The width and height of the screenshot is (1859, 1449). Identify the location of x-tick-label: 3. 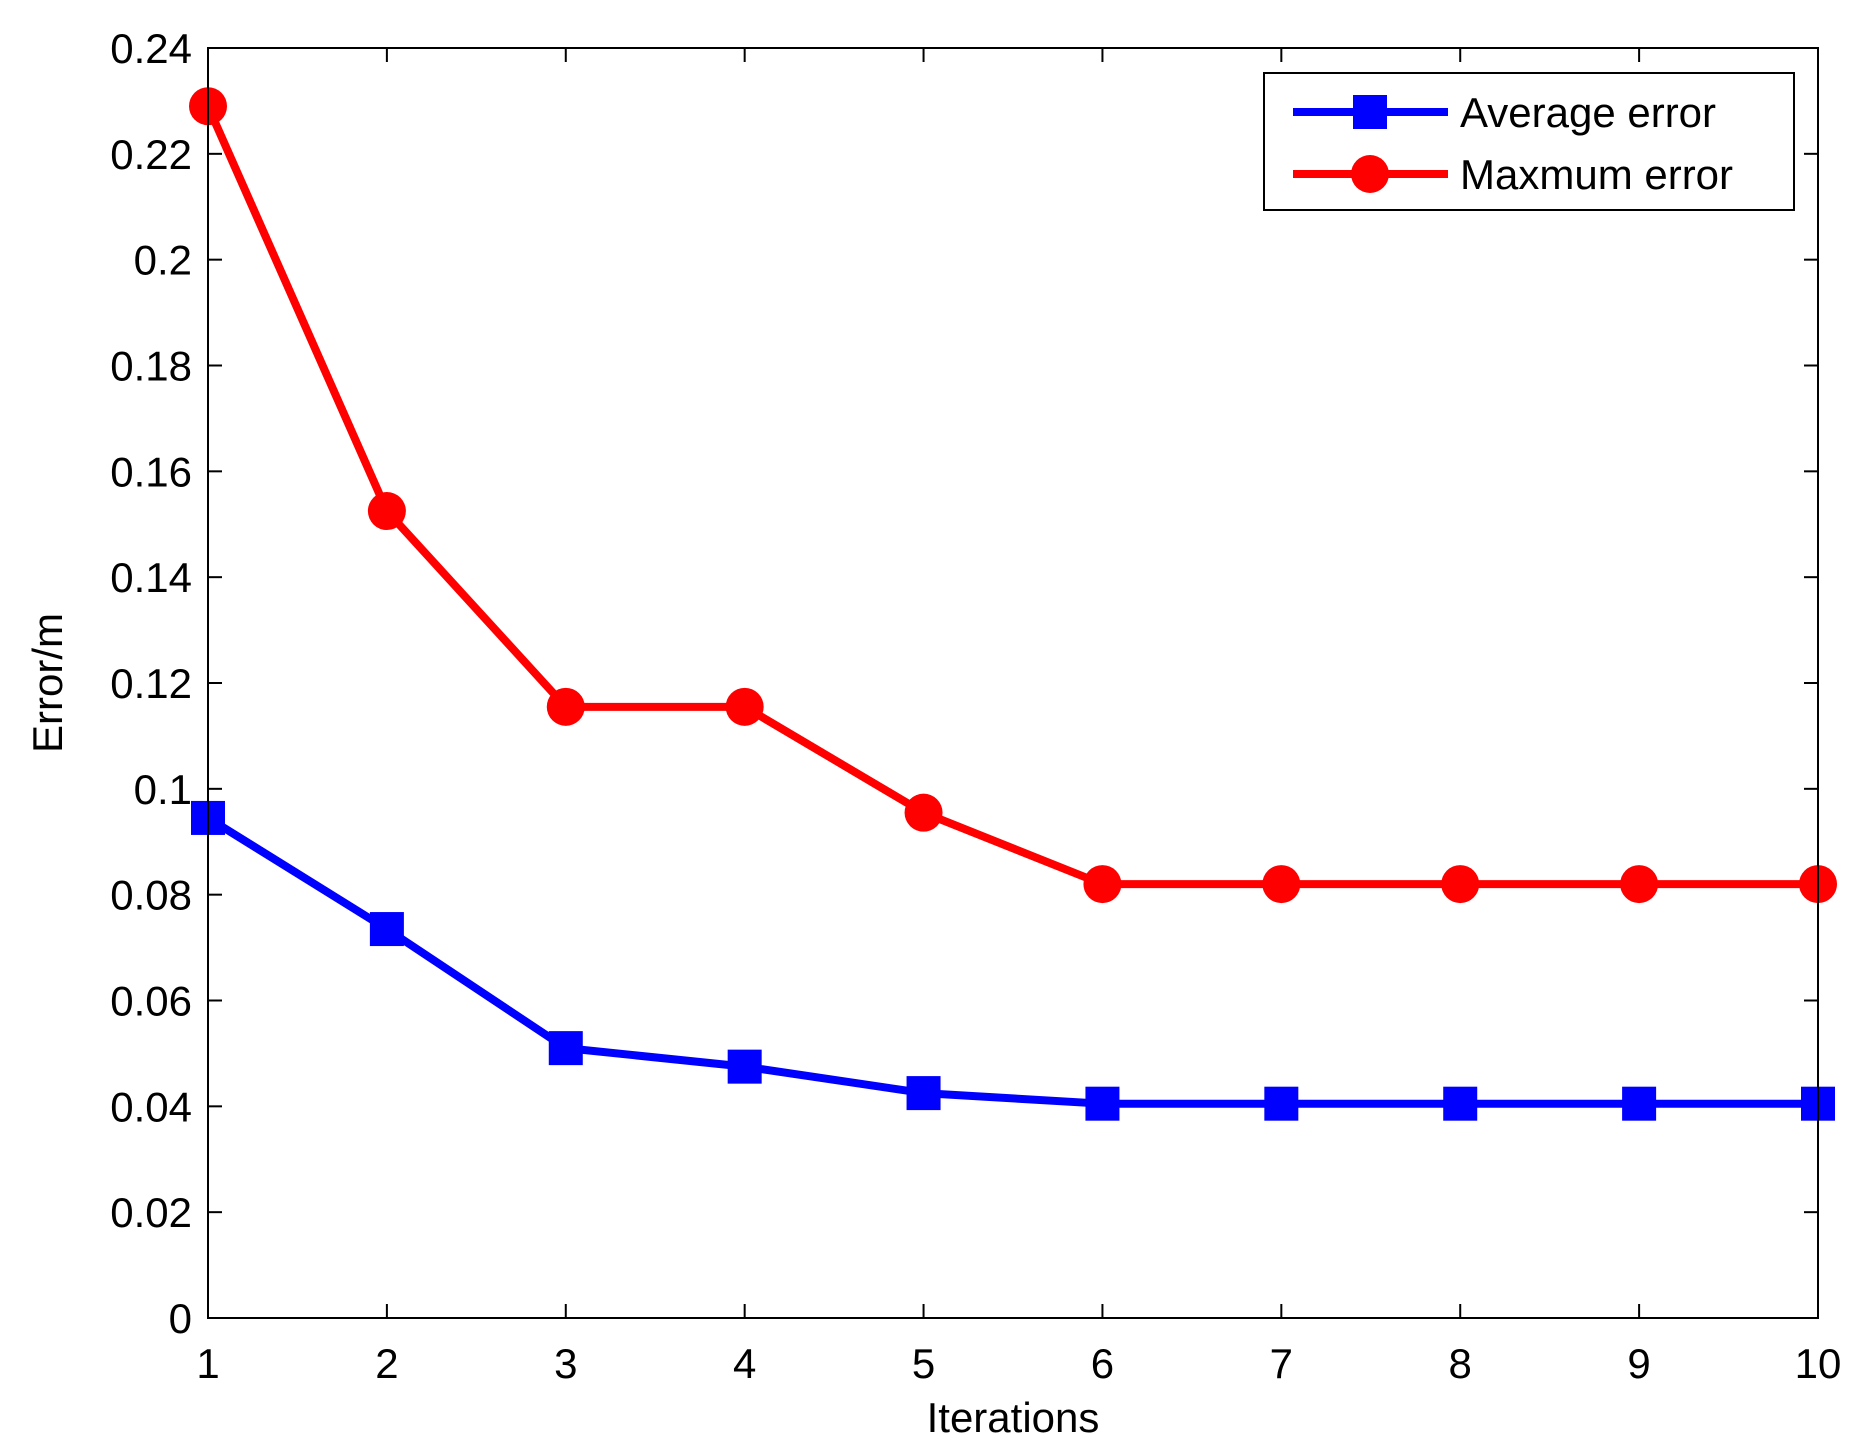
(565, 1363).